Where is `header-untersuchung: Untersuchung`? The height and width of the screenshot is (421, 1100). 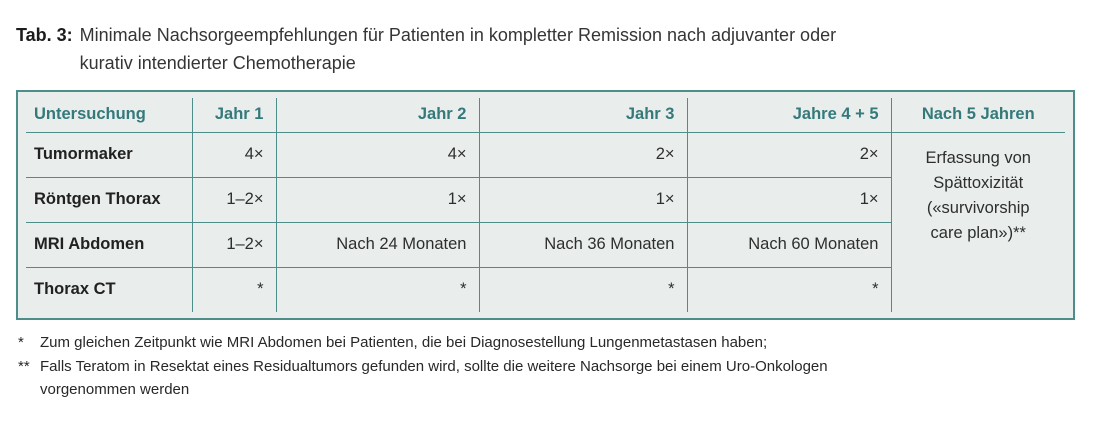 header-untersuchung: Untersuchung is located at coordinates (90, 114).